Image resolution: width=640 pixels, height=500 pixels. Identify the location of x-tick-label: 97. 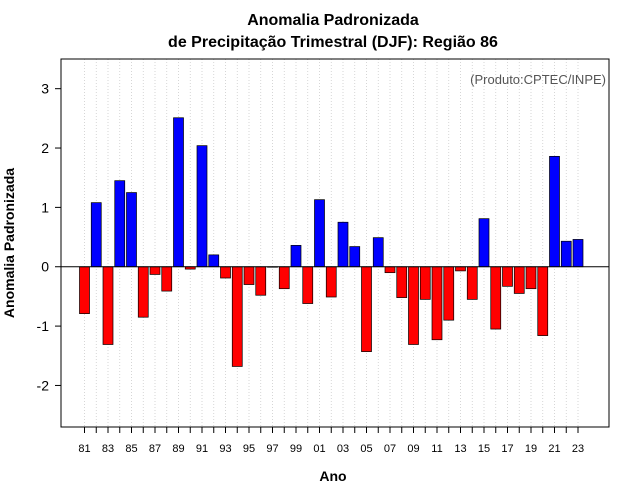
(272, 449).